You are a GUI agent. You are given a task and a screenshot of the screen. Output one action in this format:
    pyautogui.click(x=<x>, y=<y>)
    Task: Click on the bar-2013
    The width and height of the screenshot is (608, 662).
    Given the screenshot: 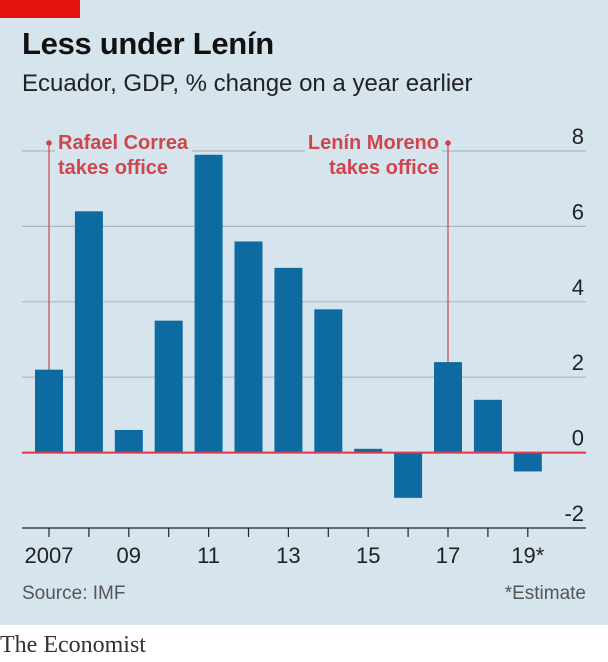 What is the action you would take?
    pyautogui.click(x=288, y=360)
    